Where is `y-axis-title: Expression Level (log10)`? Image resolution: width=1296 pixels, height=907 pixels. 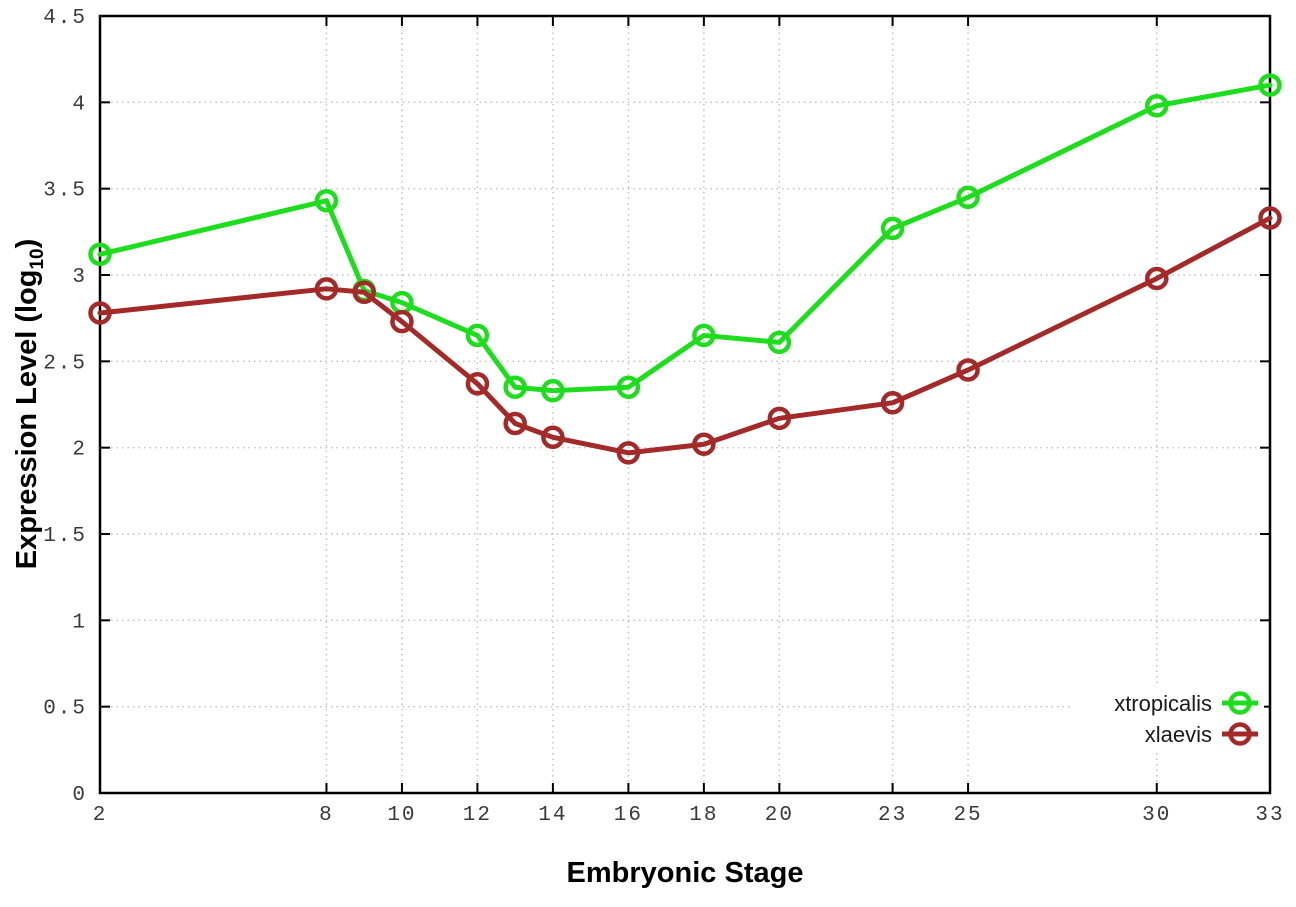 y-axis-title: Expression Level (log10) is located at coordinates (29, 404).